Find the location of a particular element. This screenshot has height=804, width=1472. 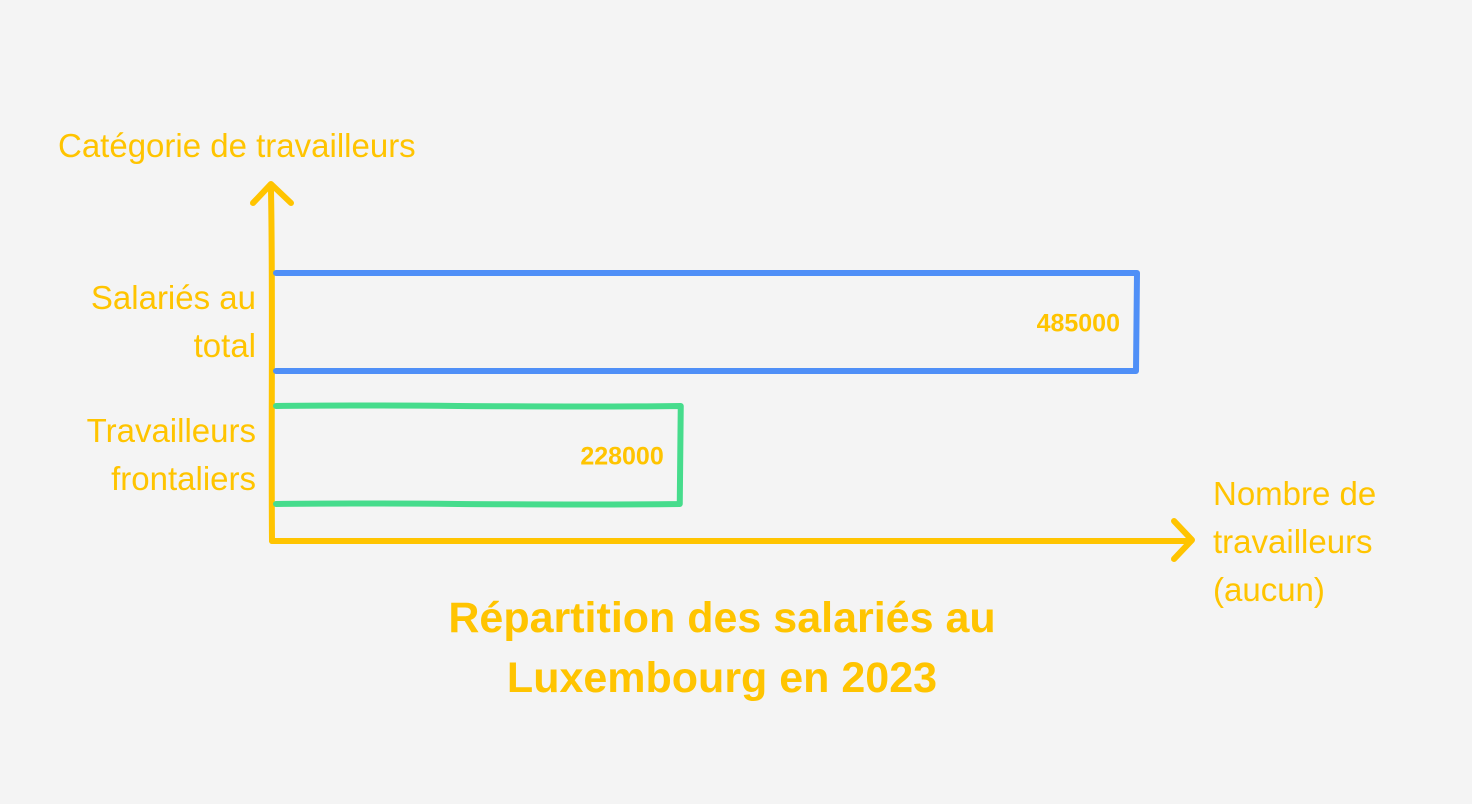

y-axis is located at coordinates (271, 365).